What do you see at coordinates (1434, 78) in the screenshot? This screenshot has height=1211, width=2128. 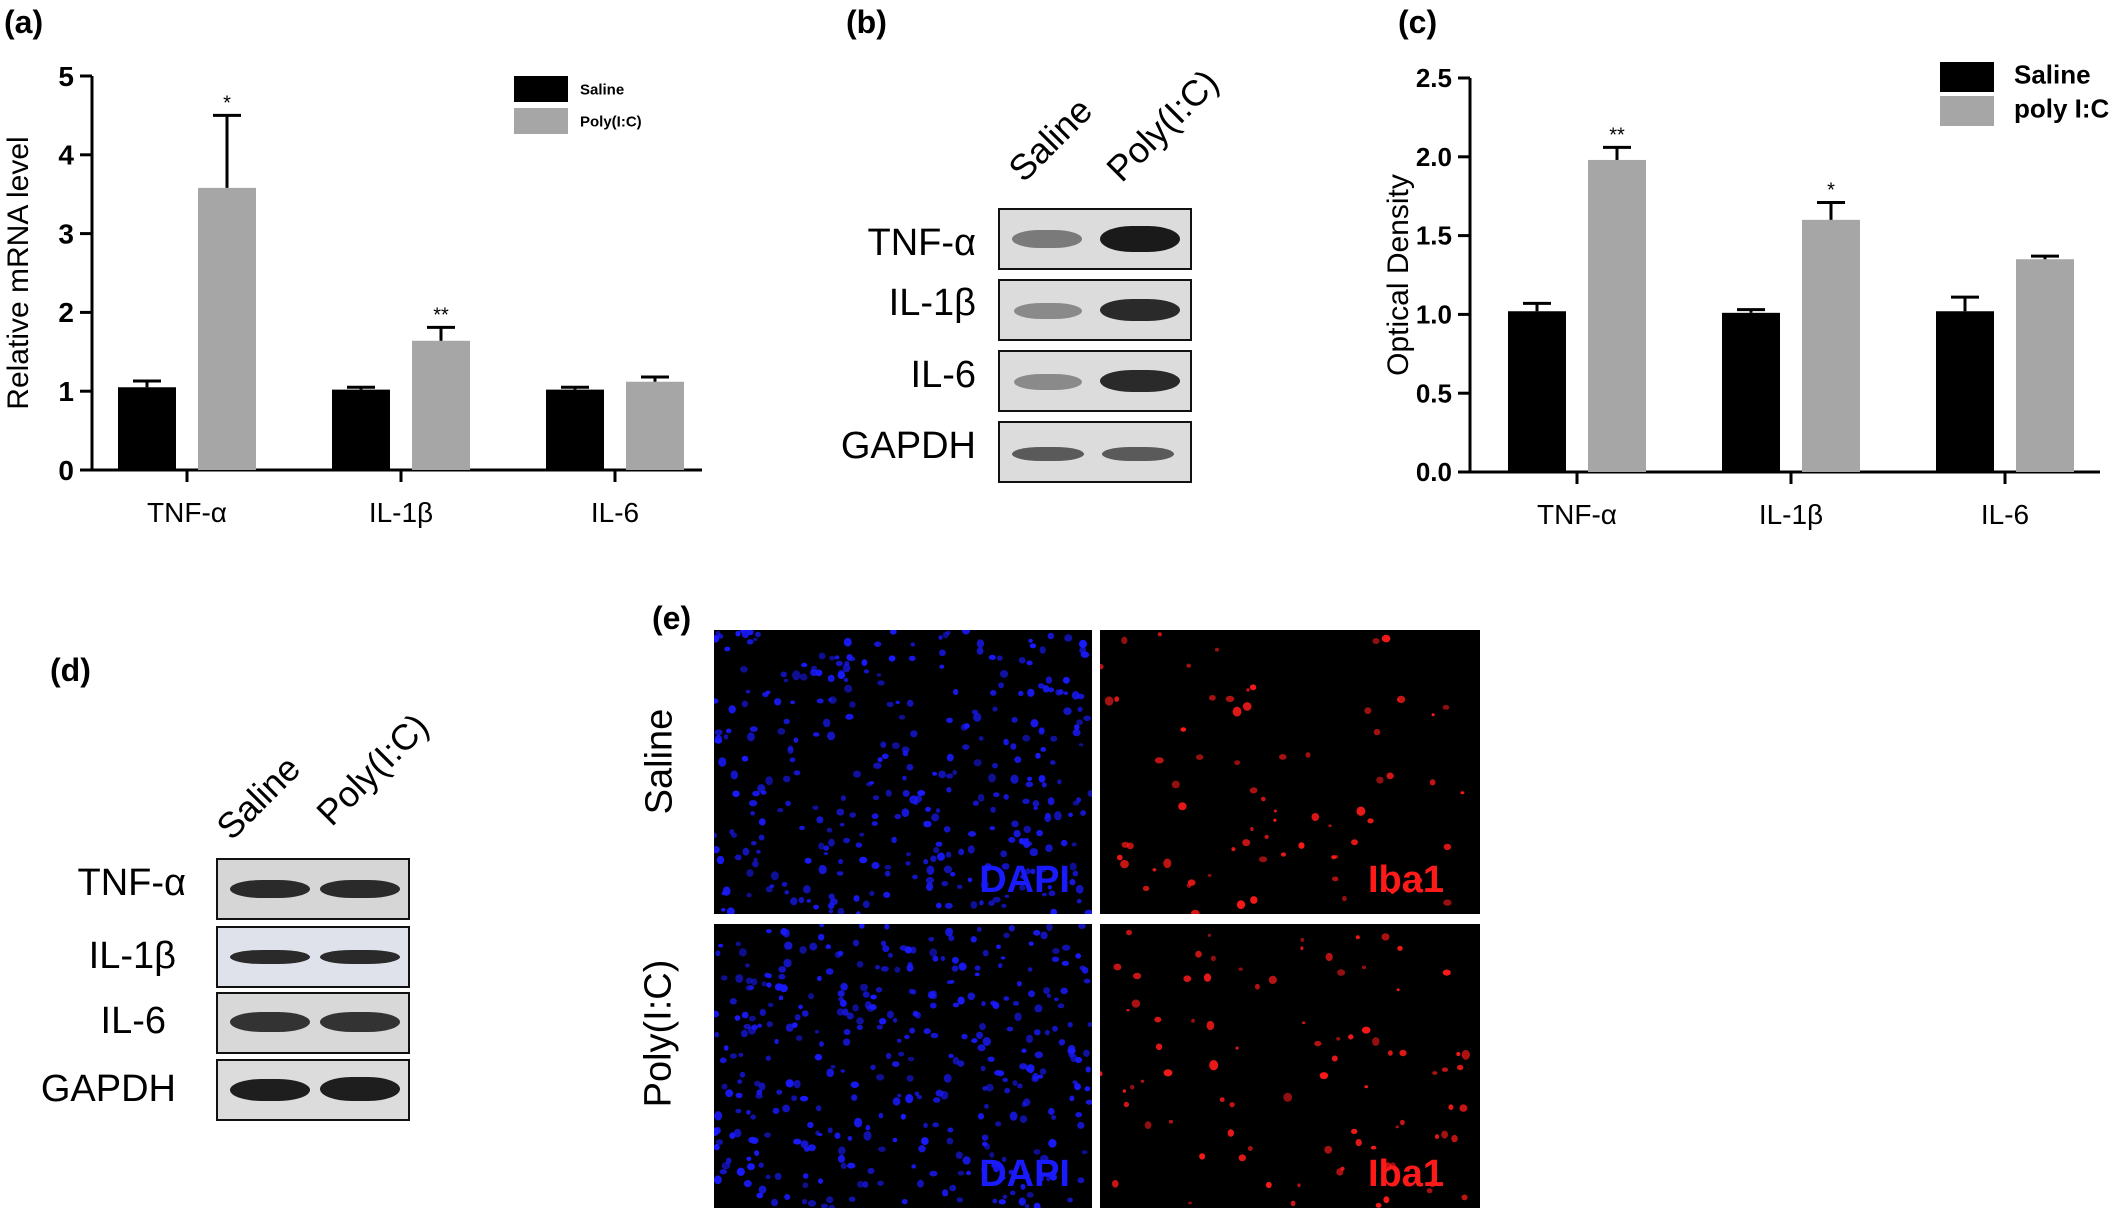 I see `y-tick-label: 2.5` at bounding box center [1434, 78].